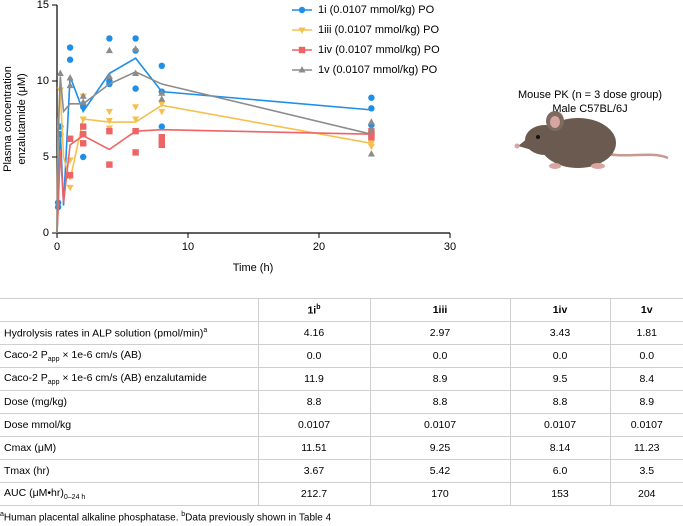 This screenshot has width=683, height=526. I want to click on table-cell: Dose mmol/kg, so click(129, 425).